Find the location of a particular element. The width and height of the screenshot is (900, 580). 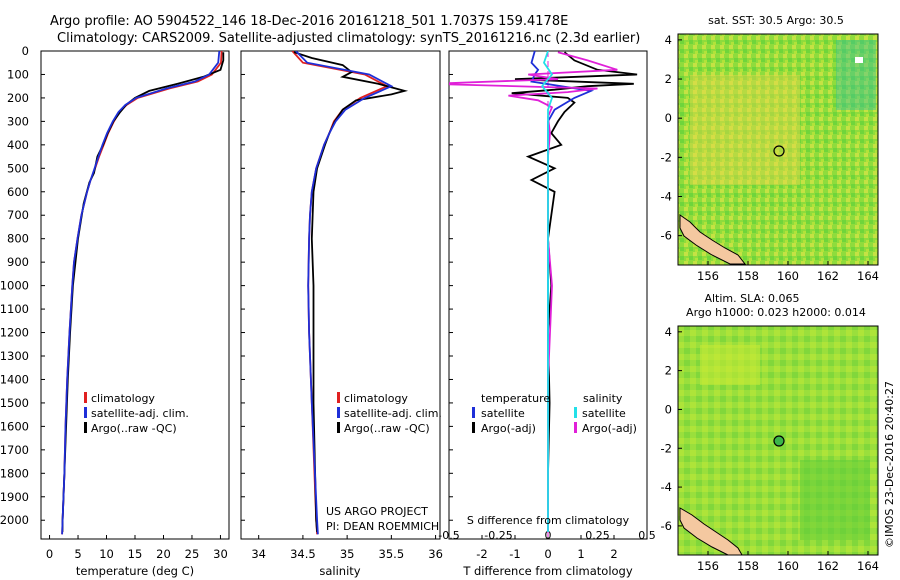

x-tick-label: 1 is located at coordinates (580, 554).